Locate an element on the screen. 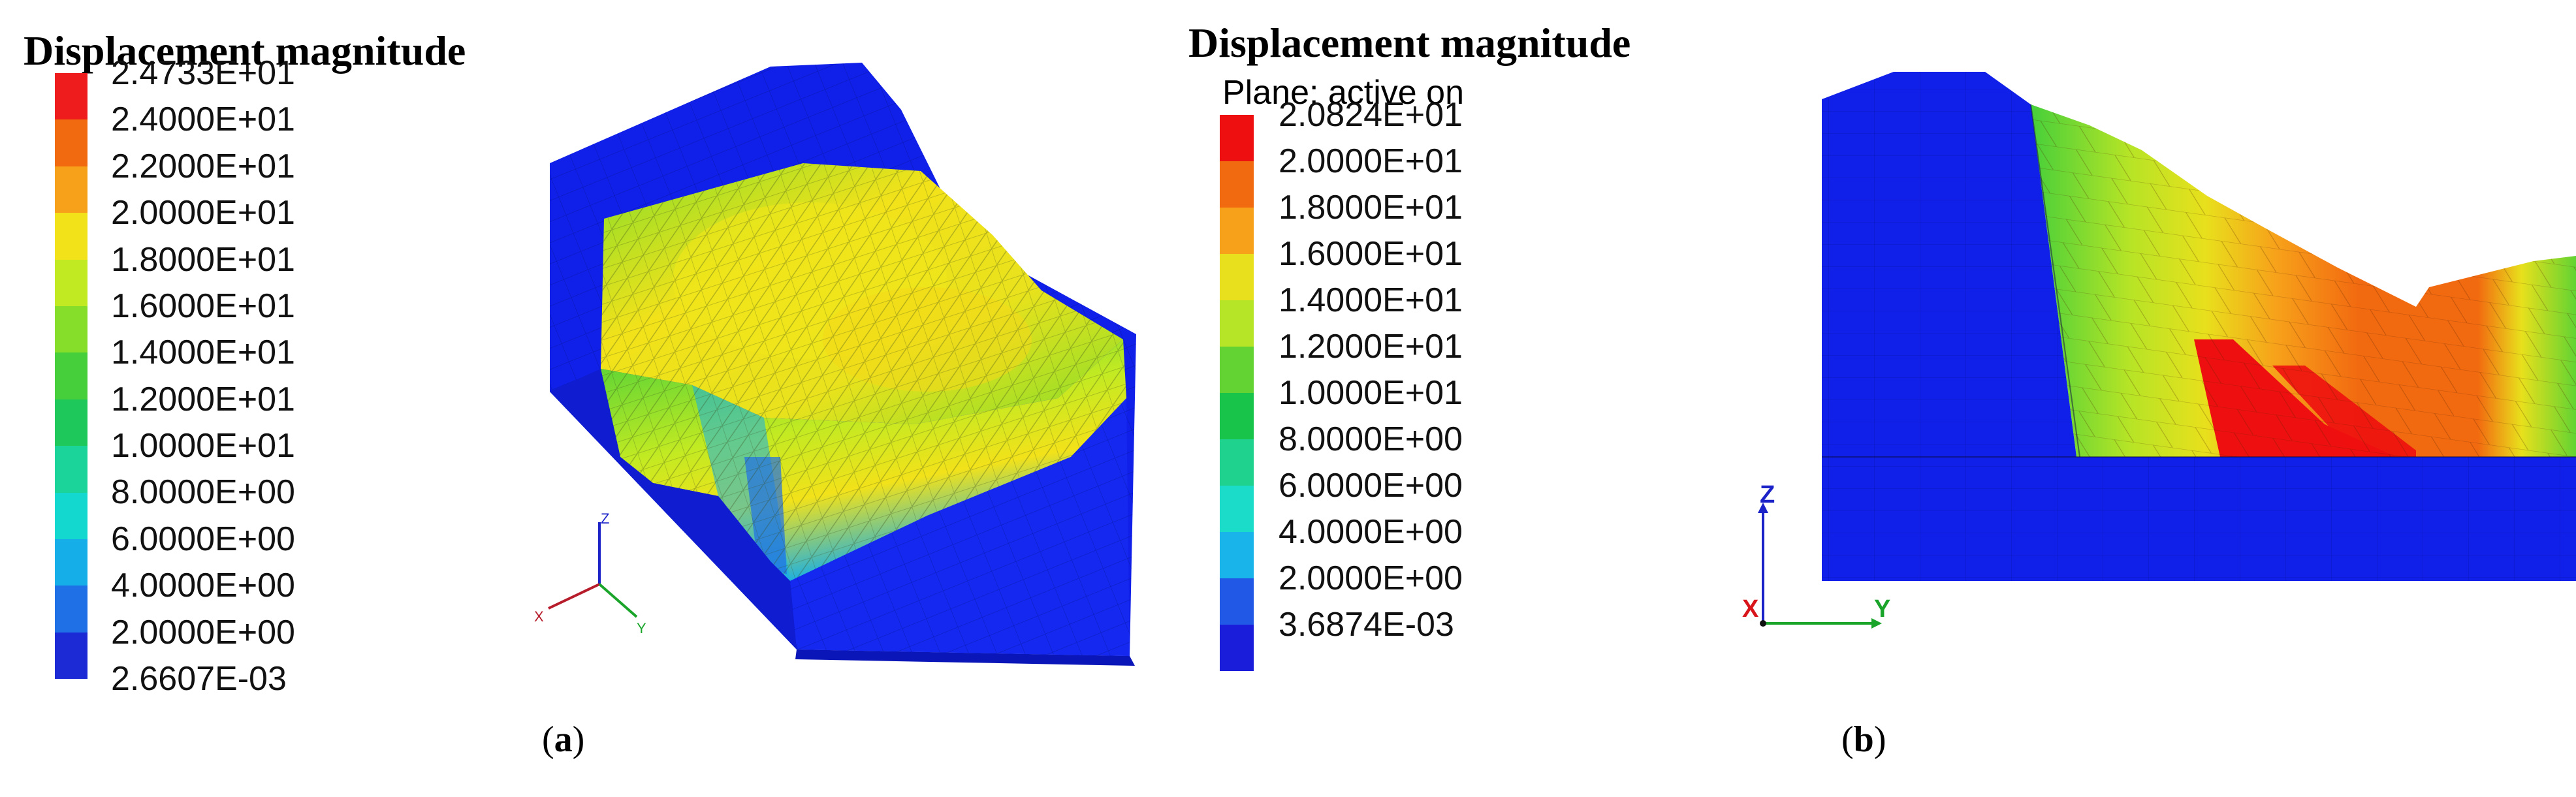 This screenshot has height=797, width=2576. model-slope-b is located at coordinates (2304, 280).